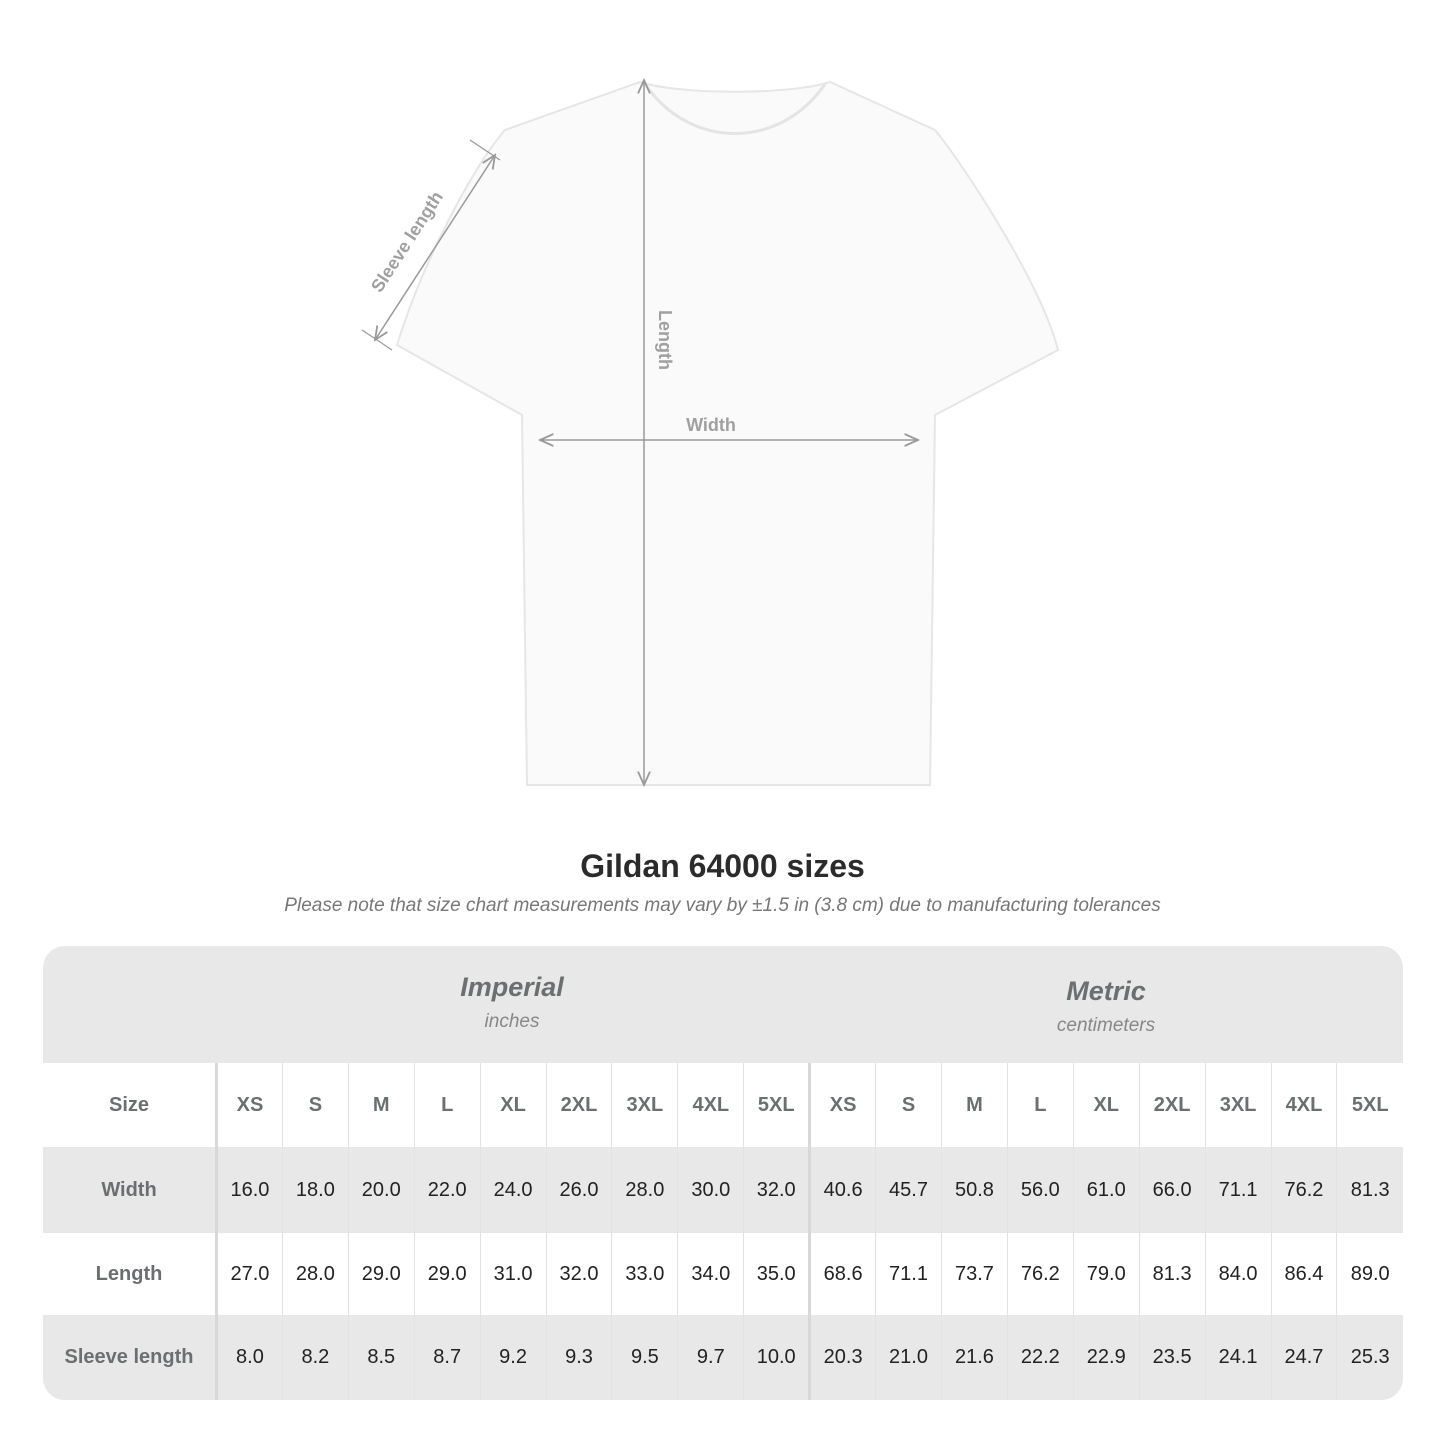  Describe the element at coordinates (710, 1357) in the screenshot. I see `imperial-value-cell: 9.7` at that location.